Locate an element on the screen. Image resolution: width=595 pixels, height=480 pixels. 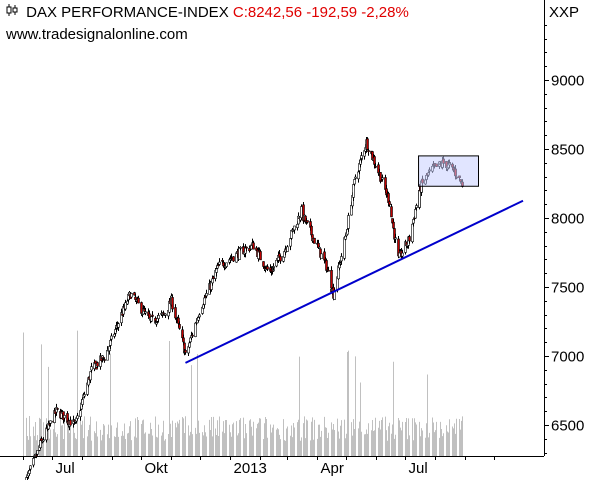
range-box is located at coordinates (449, 171).